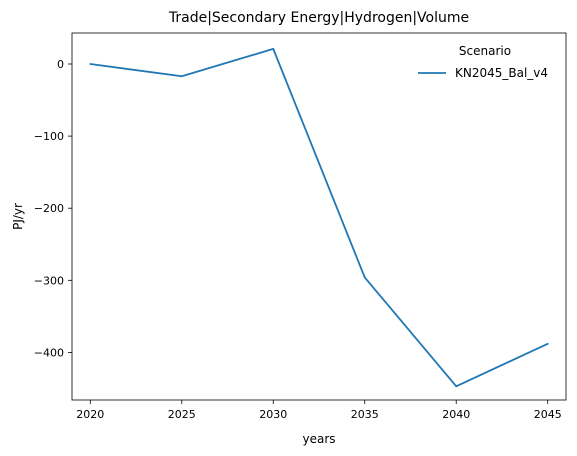  I want to click on y-tick-label: −400, so click(49, 352).